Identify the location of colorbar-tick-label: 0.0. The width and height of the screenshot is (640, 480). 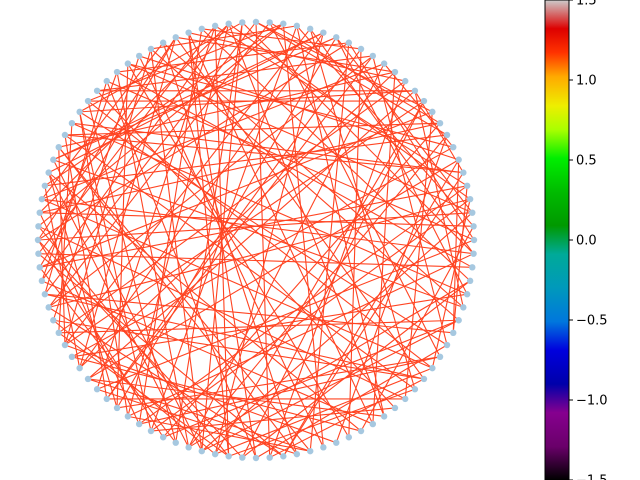
(586, 241).